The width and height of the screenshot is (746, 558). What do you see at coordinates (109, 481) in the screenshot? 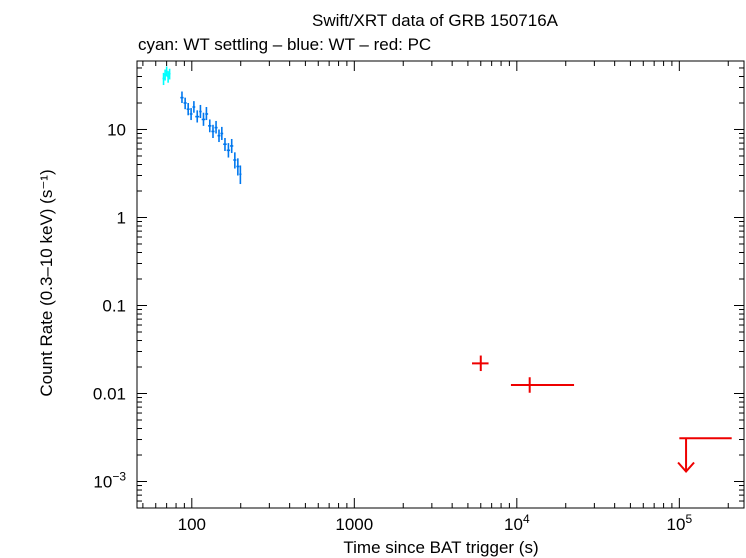
I see `y-tick-label: 10−3` at bounding box center [109, 481].